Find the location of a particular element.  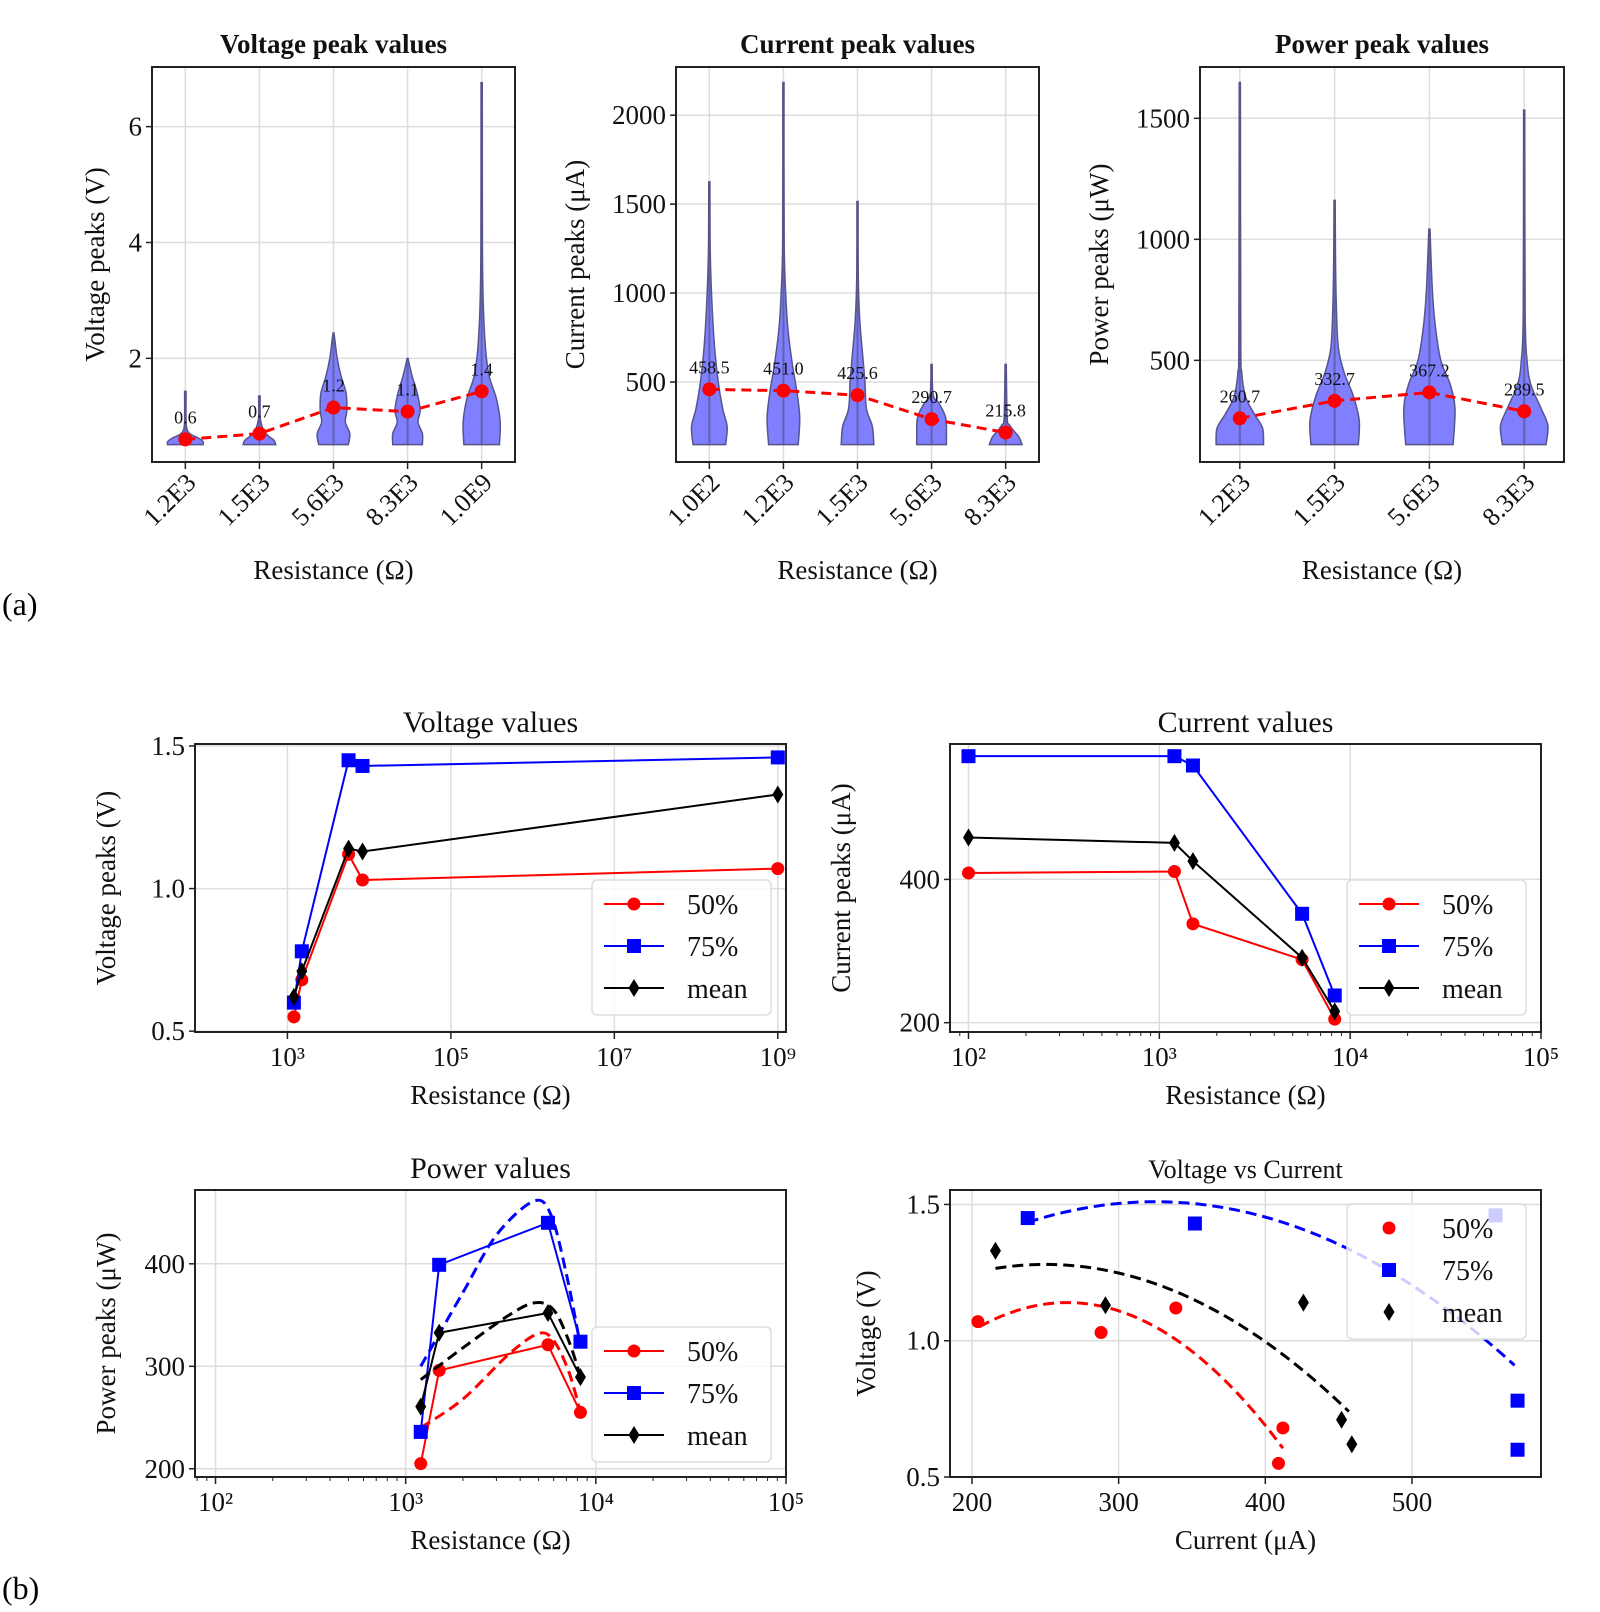

series-line-75% is located at coordinates (500, 1327).